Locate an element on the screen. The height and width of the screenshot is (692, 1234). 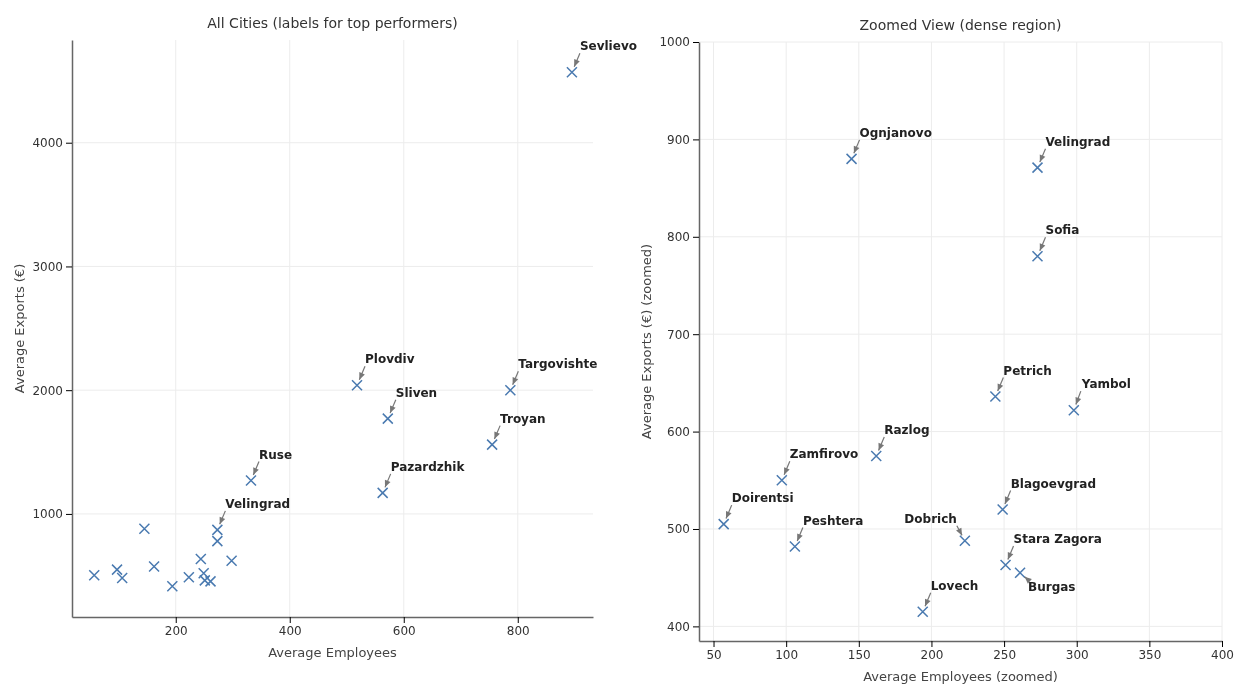
y-tick-label: 500 is located at coordinates (678, 529).